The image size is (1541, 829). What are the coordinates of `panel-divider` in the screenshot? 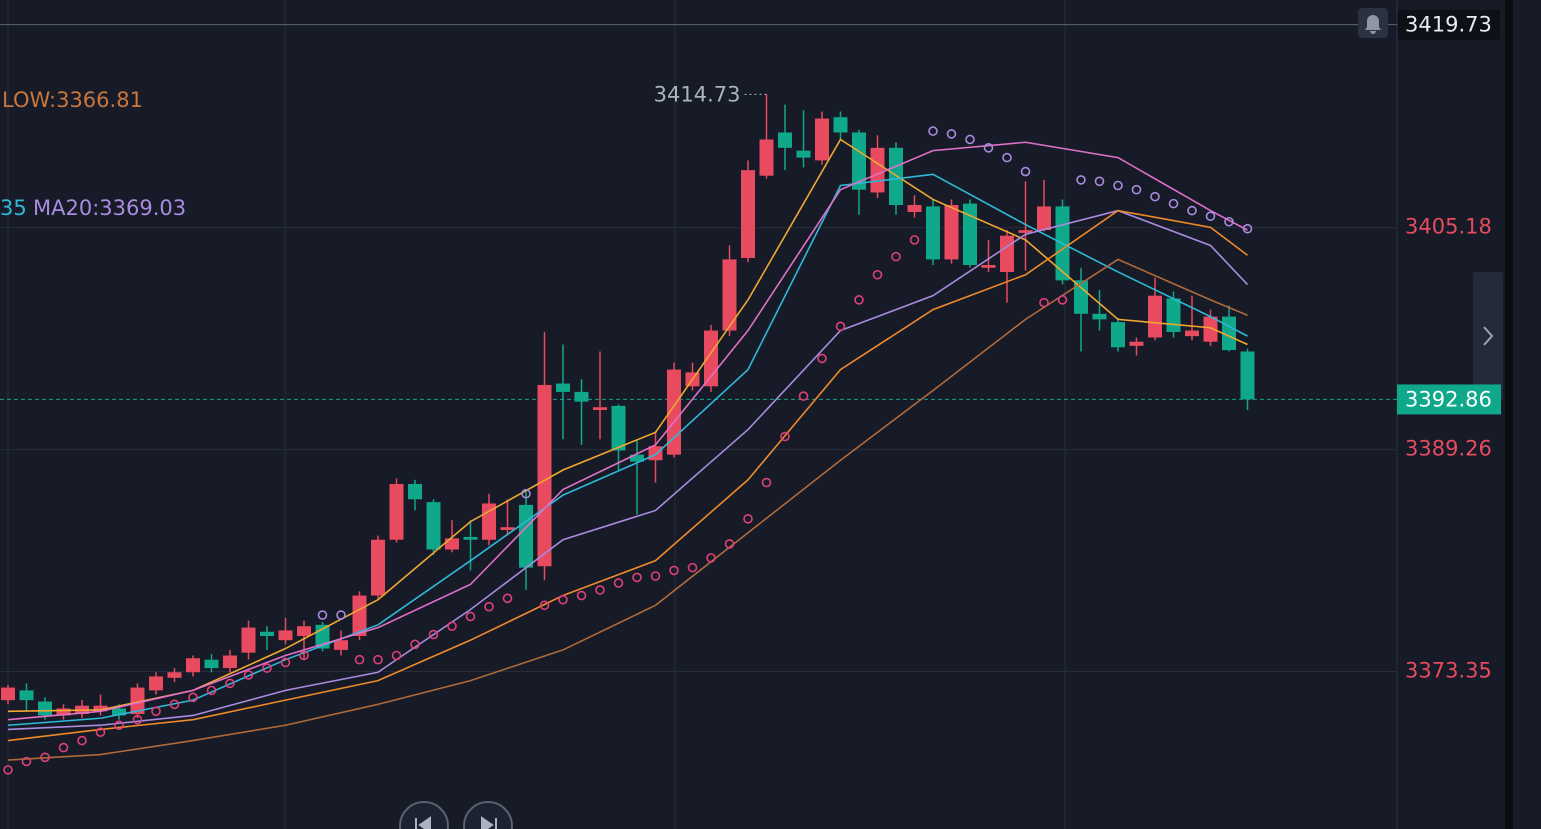 It's located at (1509, 414).